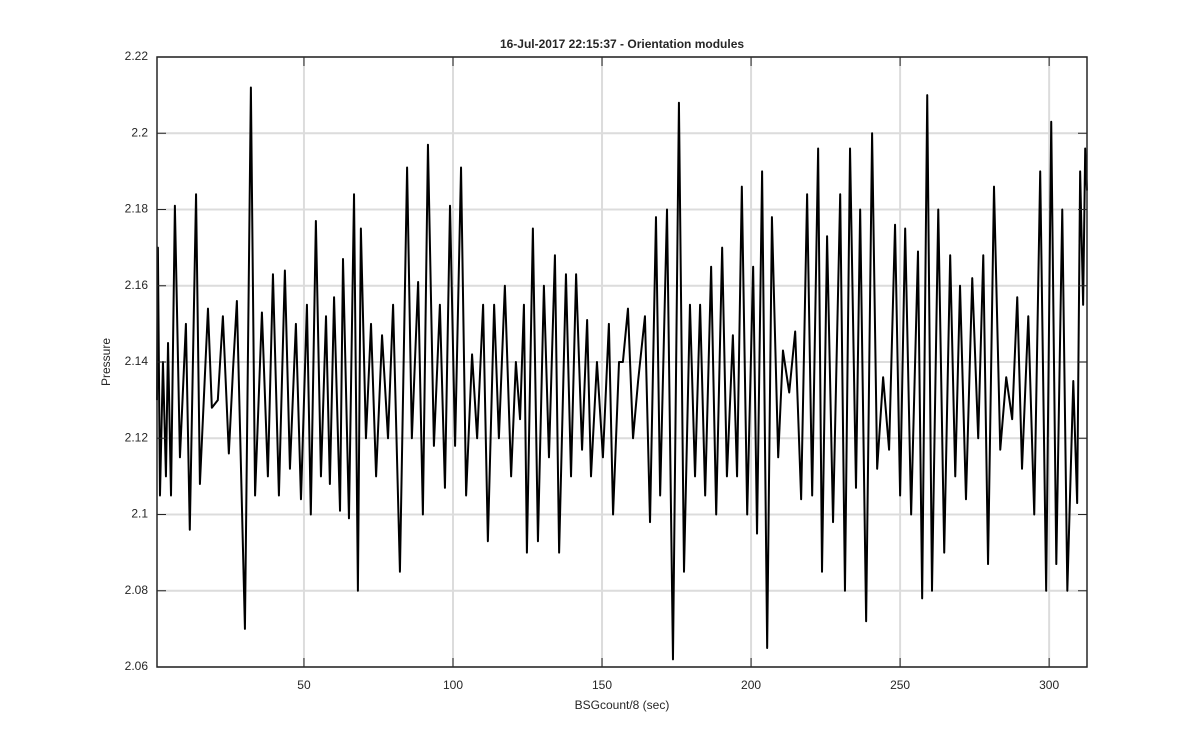  What do you see at coordinates (106, 362) in the screenshot?
I see `y-axis-label: Pressure` at bounding box center [106, 362].